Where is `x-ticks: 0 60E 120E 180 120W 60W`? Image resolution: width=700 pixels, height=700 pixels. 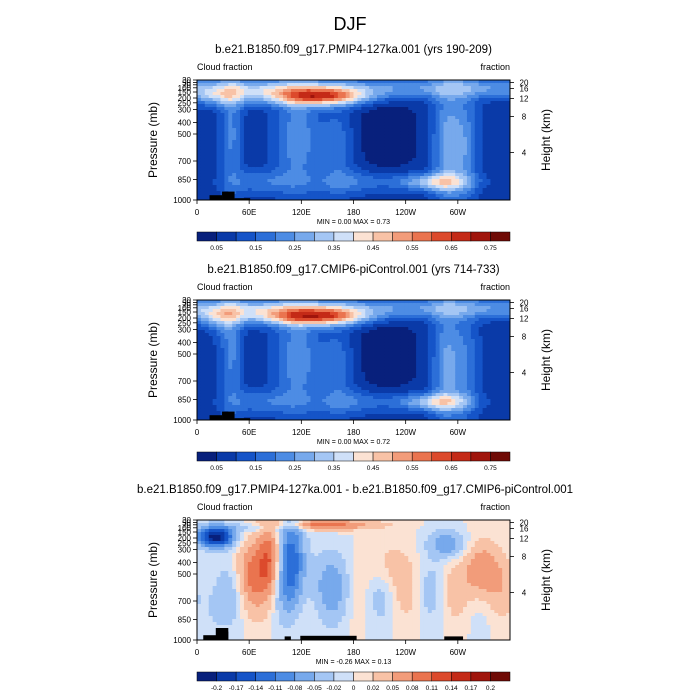 x-ticks: 0 60E 120E 180 120W 60W is located at coordinates (331, 208).